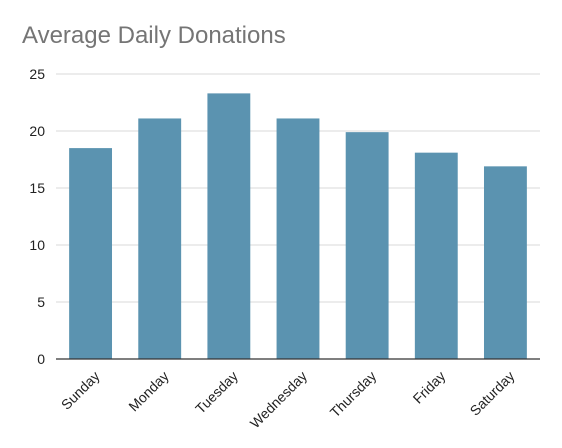 This screenshot has width=562, height=448. Describe the element at coordinates (37, 188) in the screenshot. I see `y-tick-label: 15` at that location.